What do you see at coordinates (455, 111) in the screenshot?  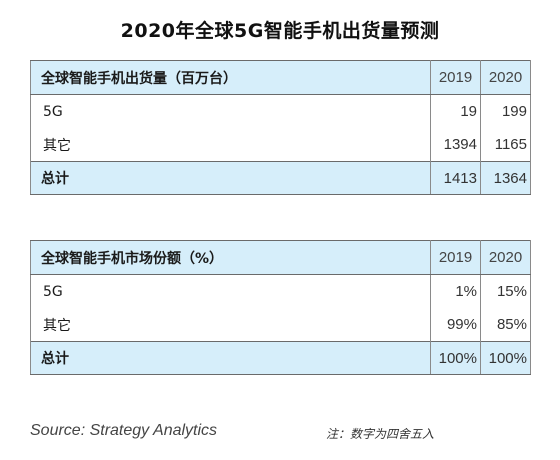 I see `cell-value: 19` at bounding box center [455, 111].